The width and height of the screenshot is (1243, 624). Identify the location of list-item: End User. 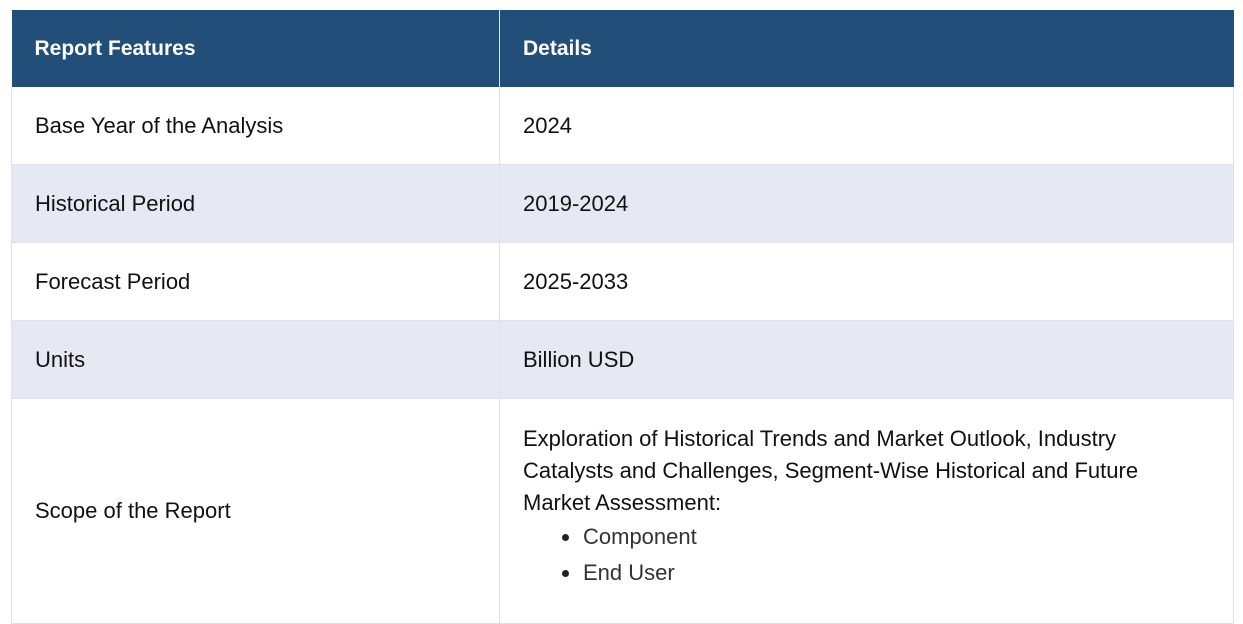
(872, 573).